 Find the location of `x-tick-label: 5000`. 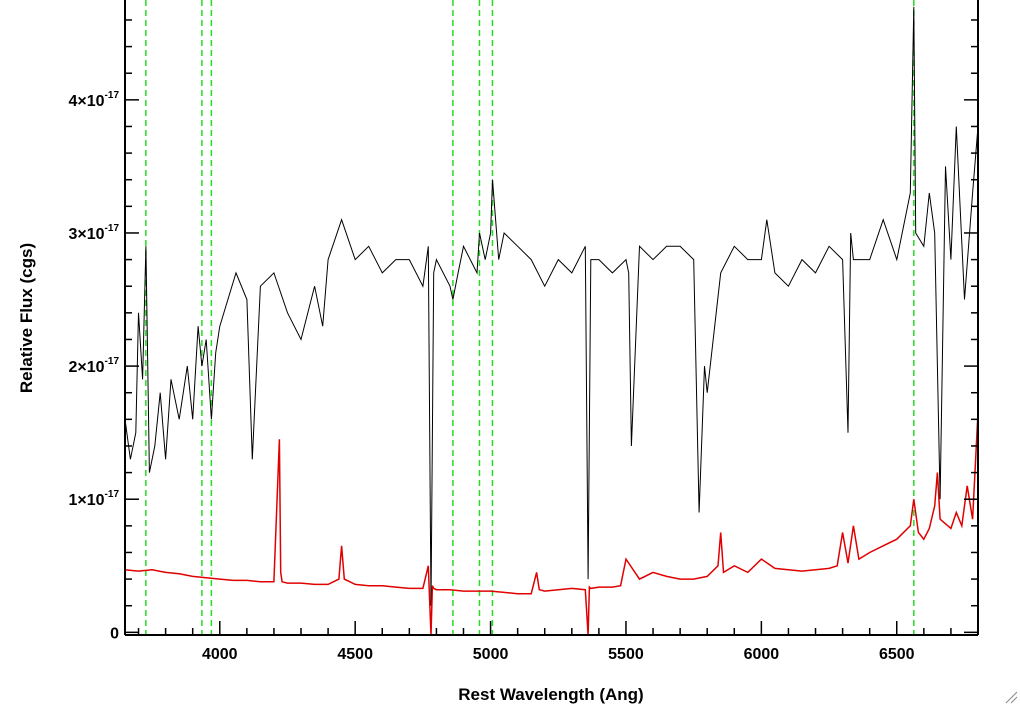

x-tick-label: 5000 is located at coordinates (491, 654).